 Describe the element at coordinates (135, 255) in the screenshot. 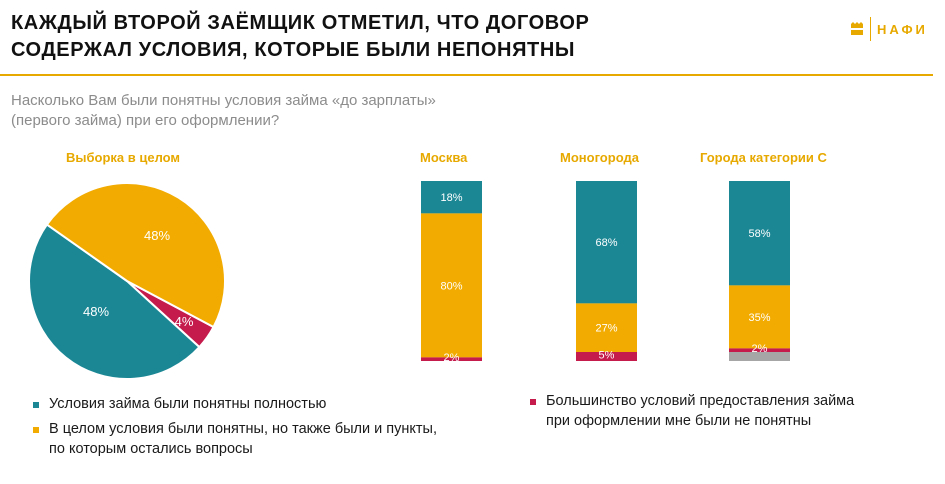

I see `pie-slice-partial` at that location.